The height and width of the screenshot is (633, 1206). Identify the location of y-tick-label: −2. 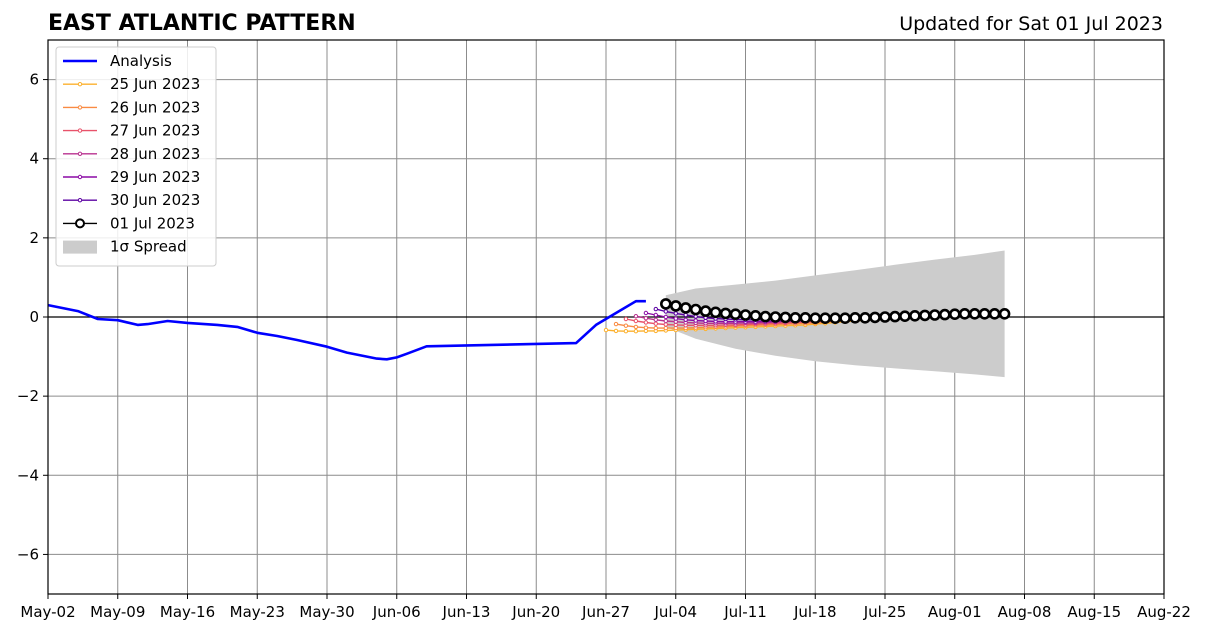
(28, 396).